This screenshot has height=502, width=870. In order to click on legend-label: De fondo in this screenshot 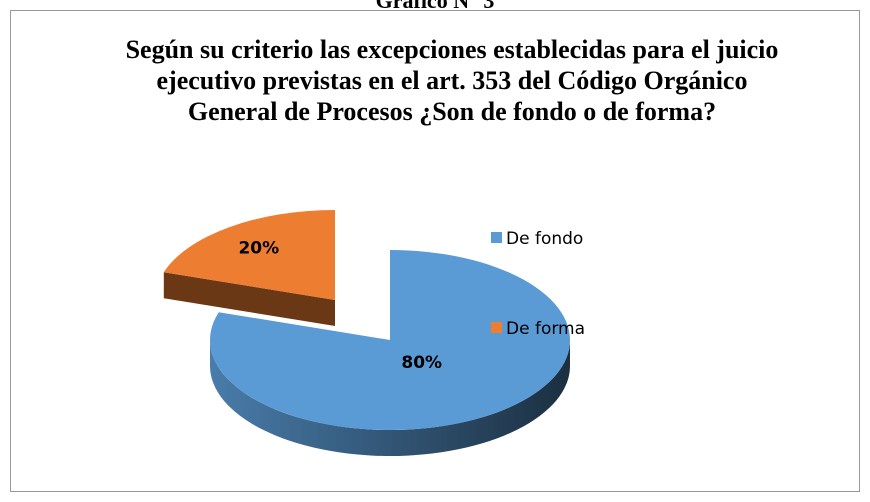, I will do `click(544, 239)`.